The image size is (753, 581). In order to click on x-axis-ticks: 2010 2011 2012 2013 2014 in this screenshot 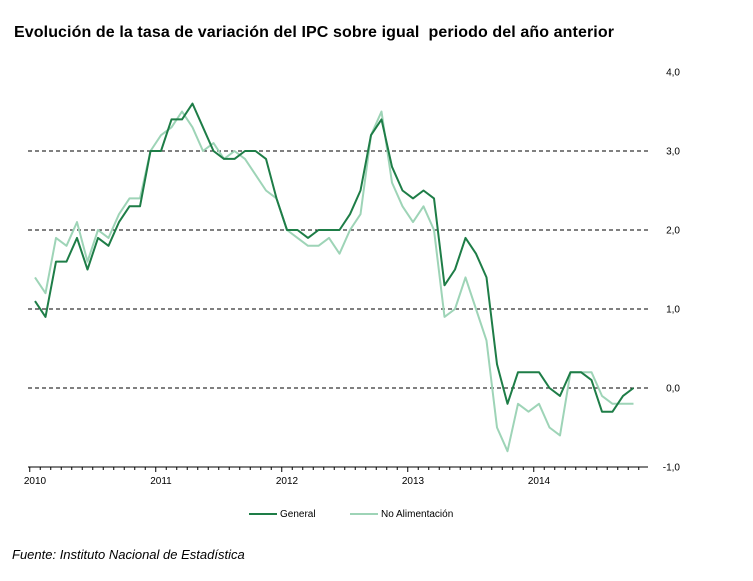, I will do `click(287, 481)`.